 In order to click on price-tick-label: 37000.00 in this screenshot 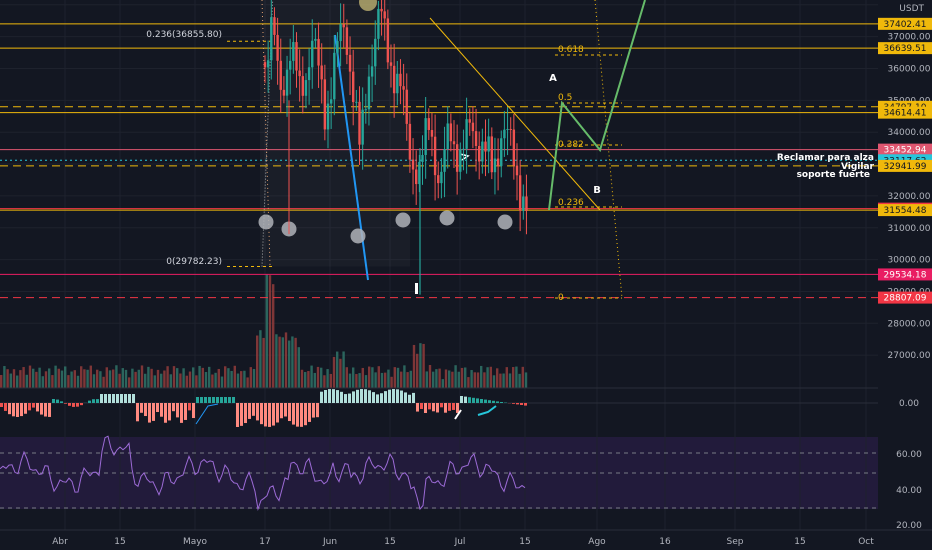, I will do `click(909, 38)`.